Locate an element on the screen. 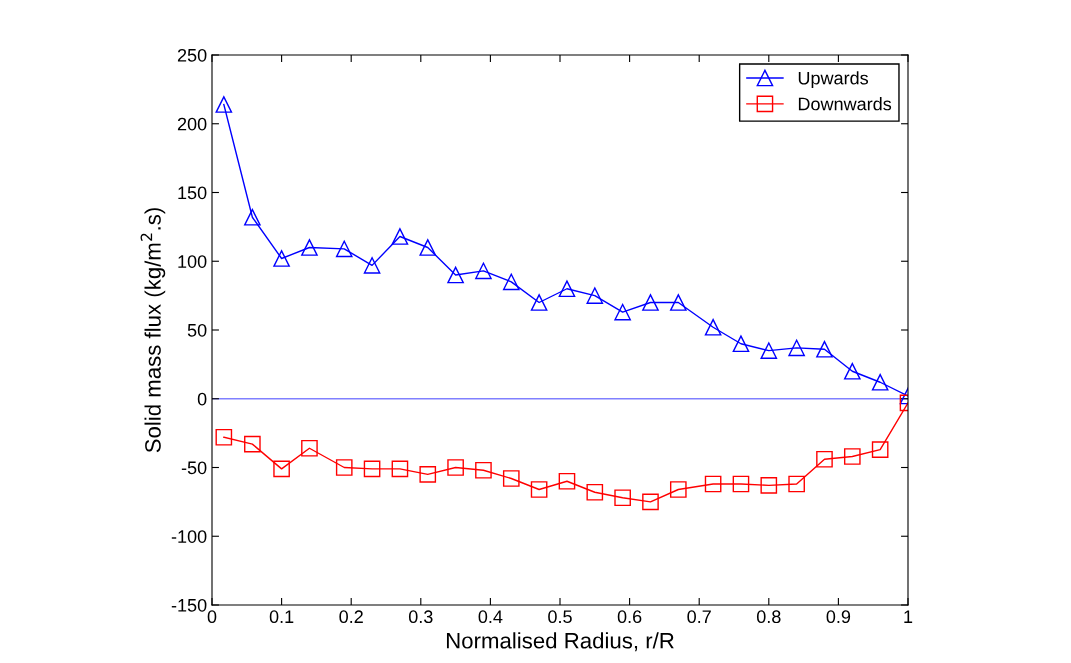  x-tick-label: 0.9 is located at coordinates (838, 617).